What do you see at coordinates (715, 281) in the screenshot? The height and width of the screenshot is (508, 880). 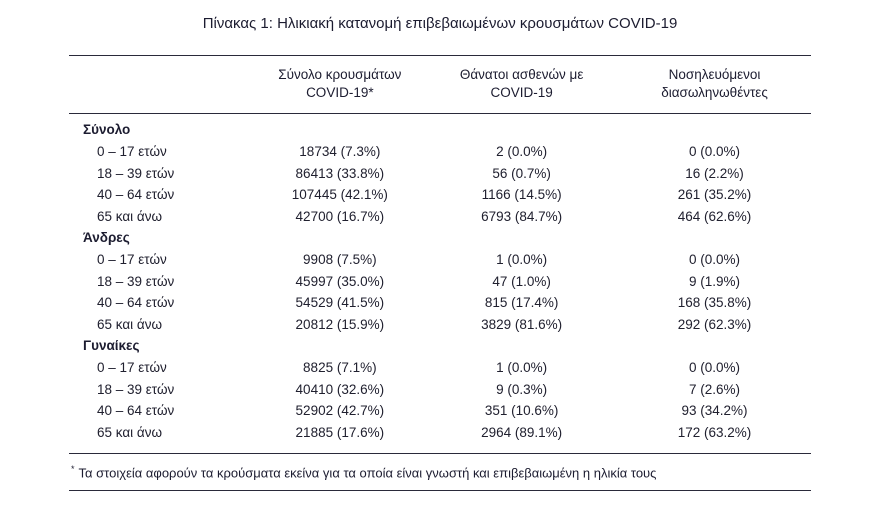 I see `icu-cell: 9 (1.9%)` at bounding box center [715, 281].